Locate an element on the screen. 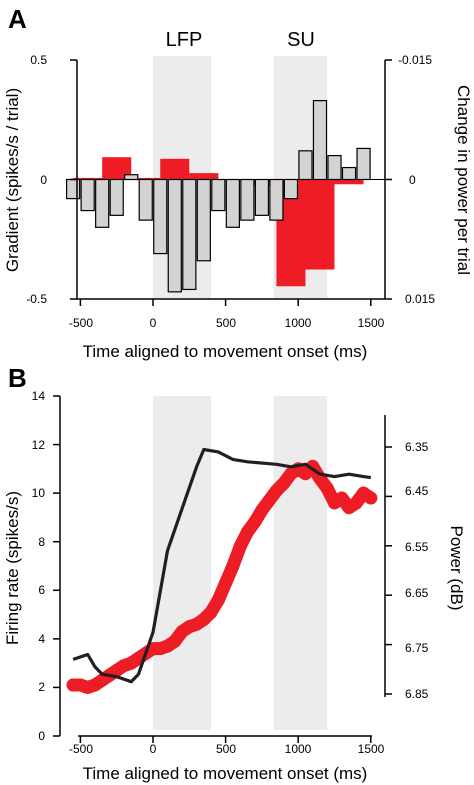 The width and height of the screenshot is (474, 785). panel-b-letter: B is located at coordinates (17, 378).